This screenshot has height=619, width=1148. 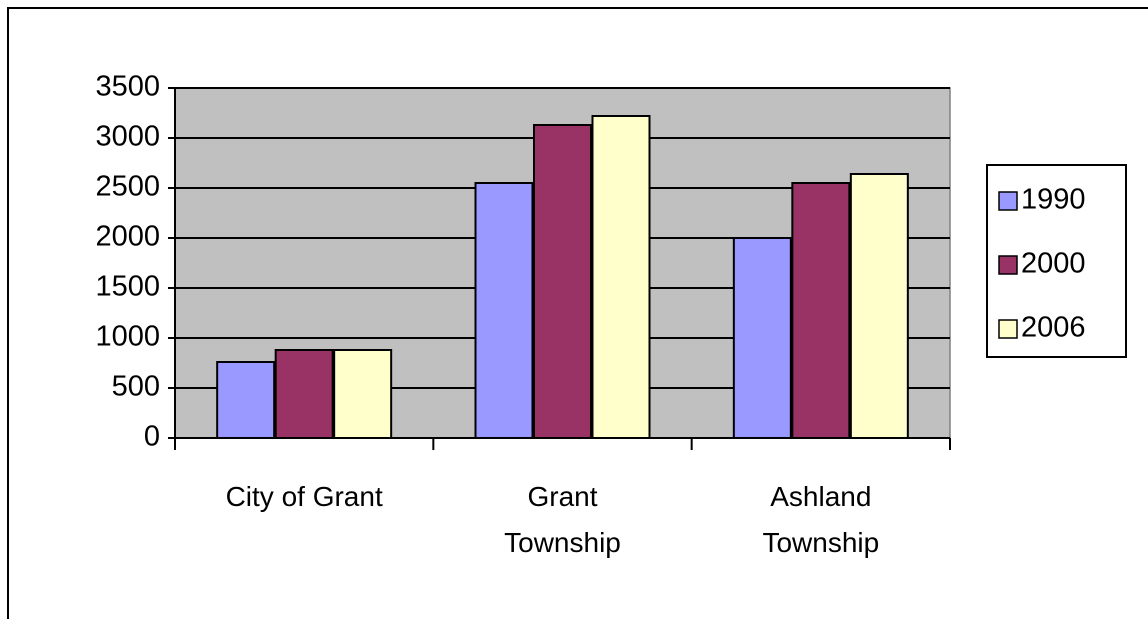 What do you see at coordinates (821, 519) in the screenshot?
I see `x-tick-label: Ashland Township` at bounding box center [821, 519].